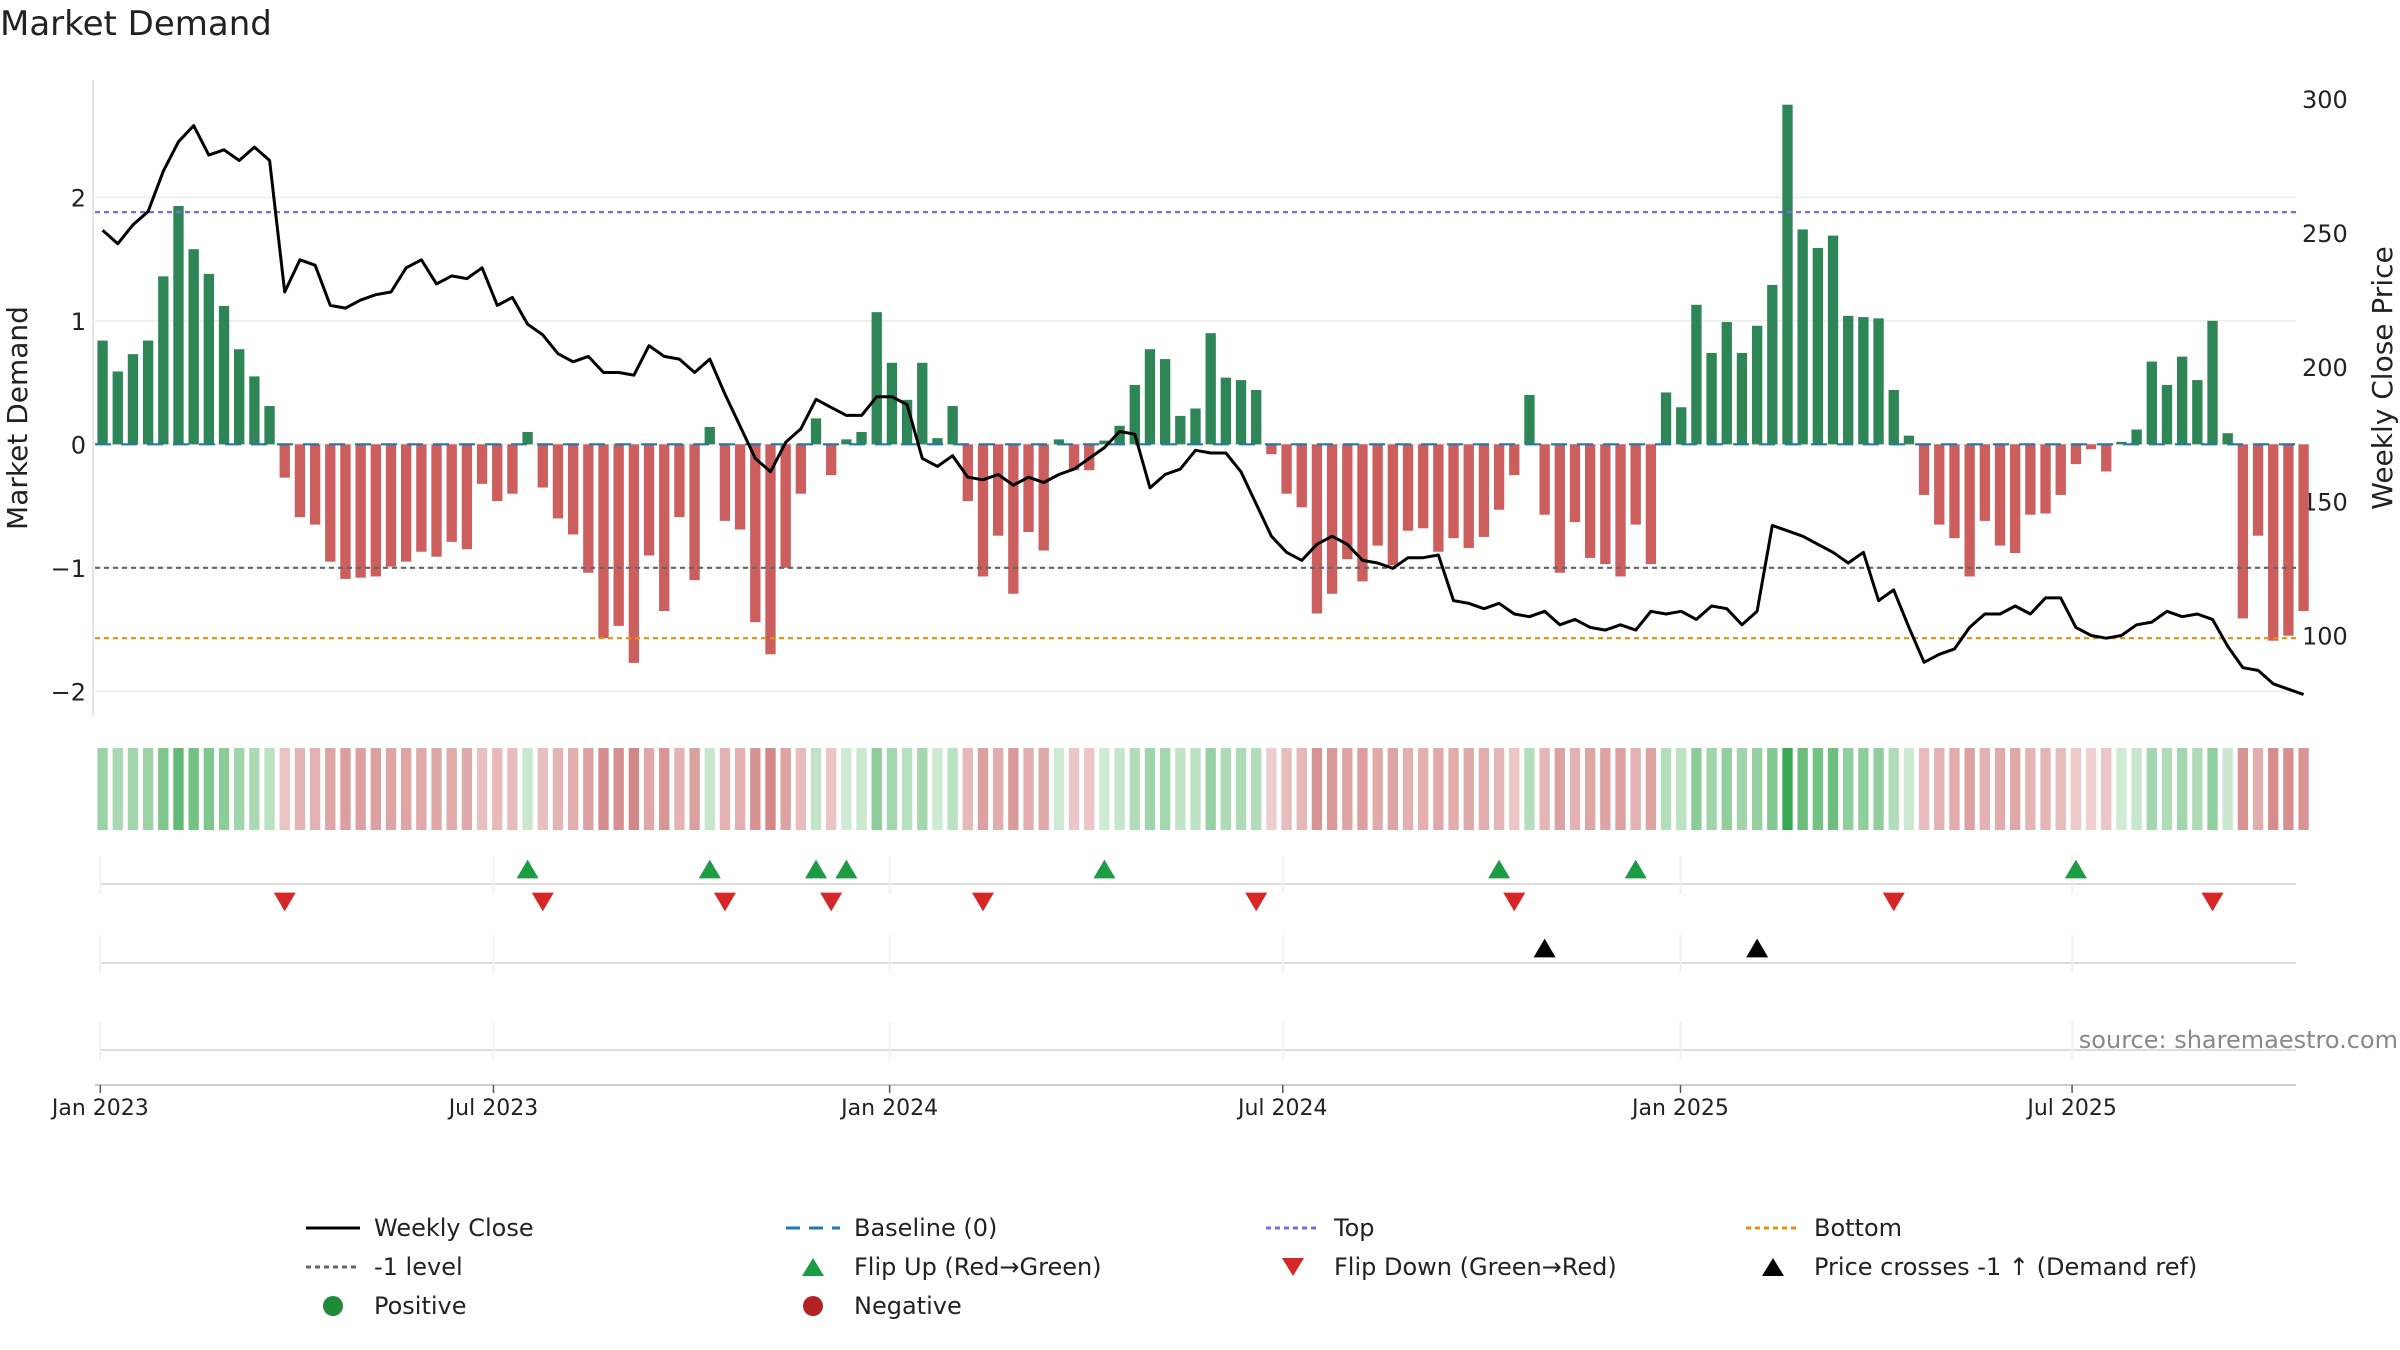  I want to click on legend-label: Top, so click(1354, 1227).